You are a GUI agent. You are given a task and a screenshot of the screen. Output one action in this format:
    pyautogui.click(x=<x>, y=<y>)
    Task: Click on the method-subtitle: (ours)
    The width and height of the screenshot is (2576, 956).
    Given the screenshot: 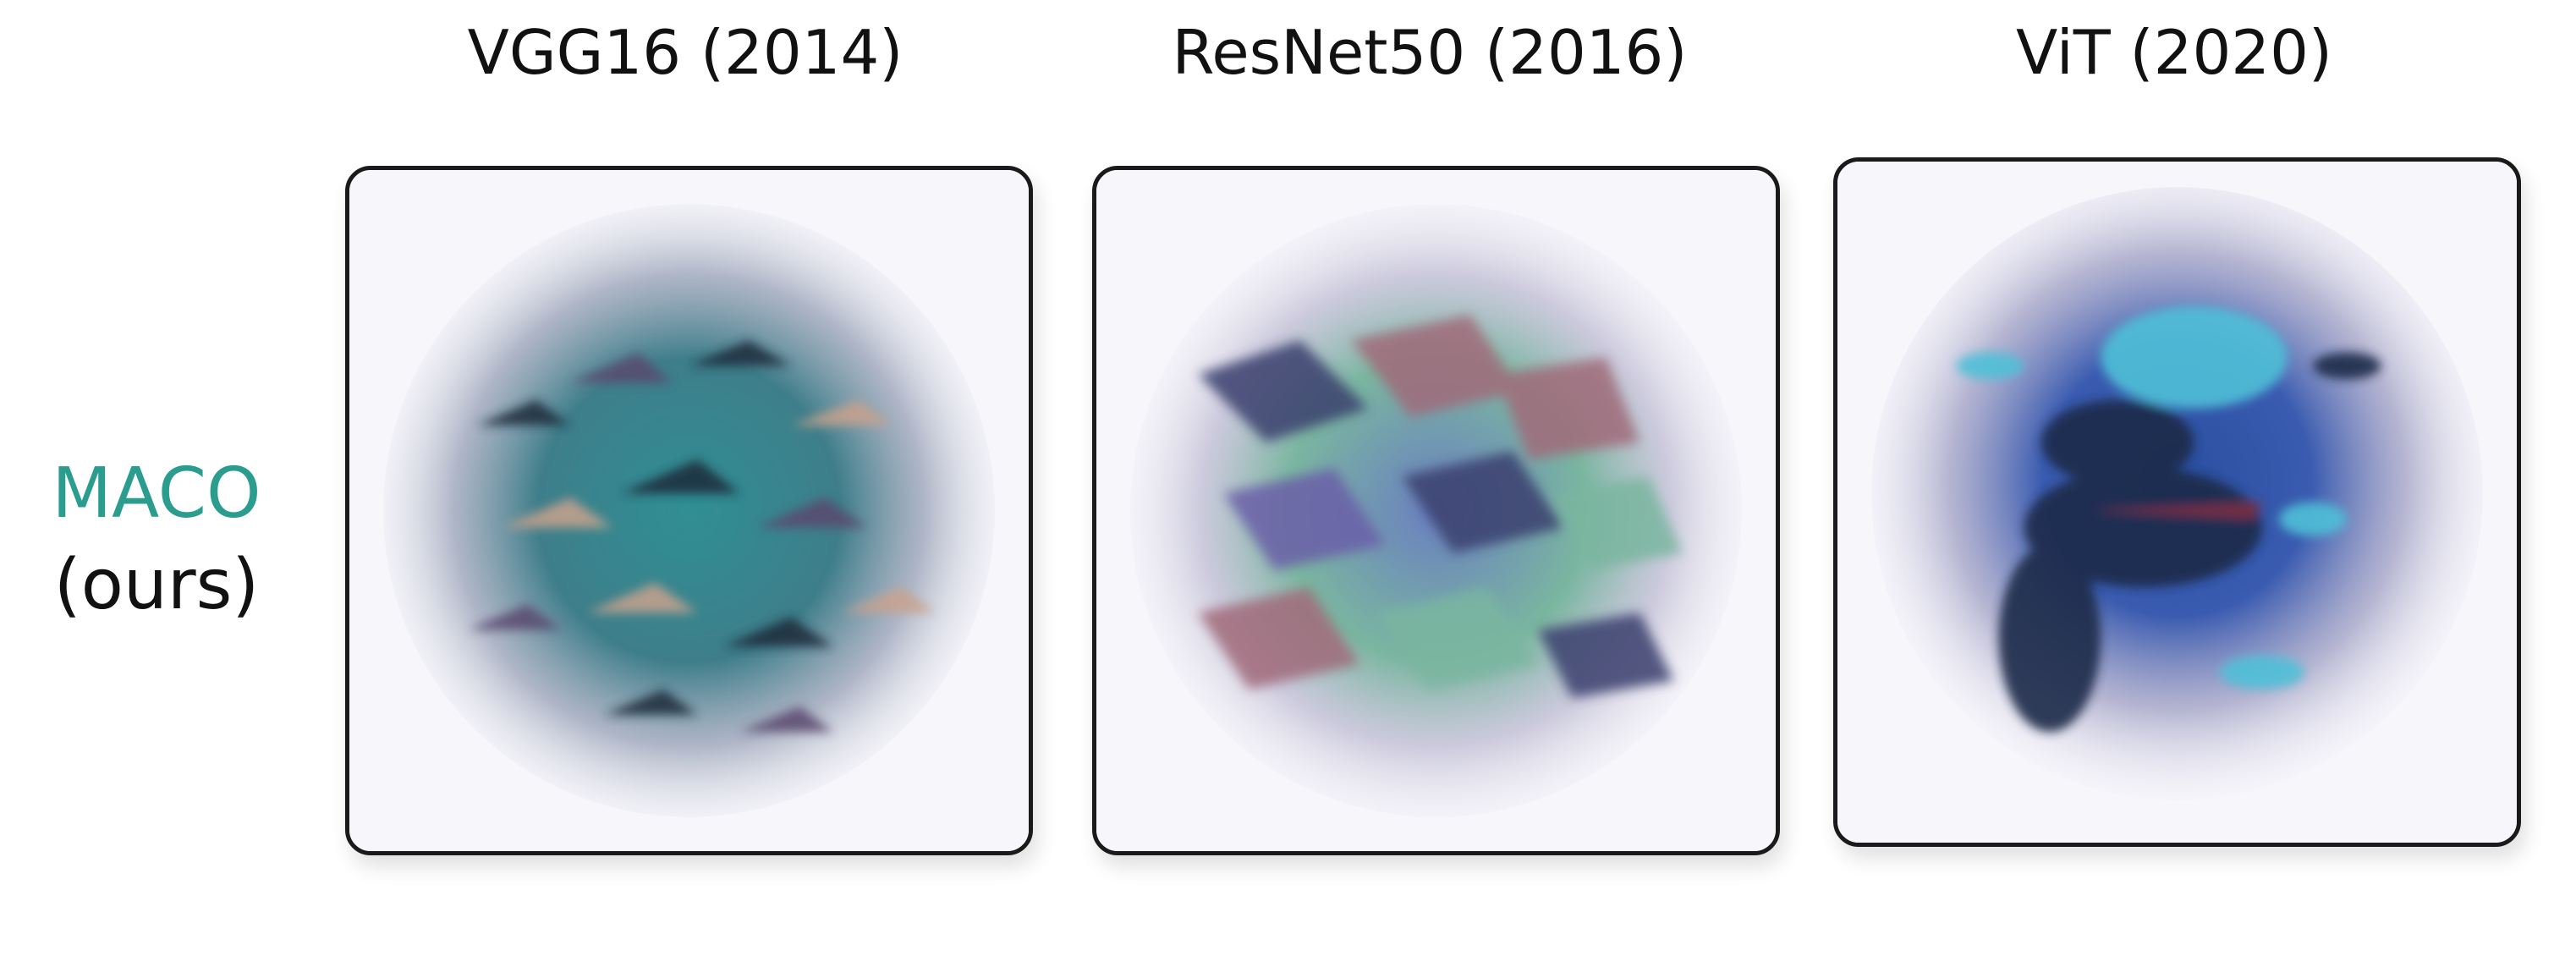 What is the action you would take?
    pyautogui.click(x=157, y=585)
    